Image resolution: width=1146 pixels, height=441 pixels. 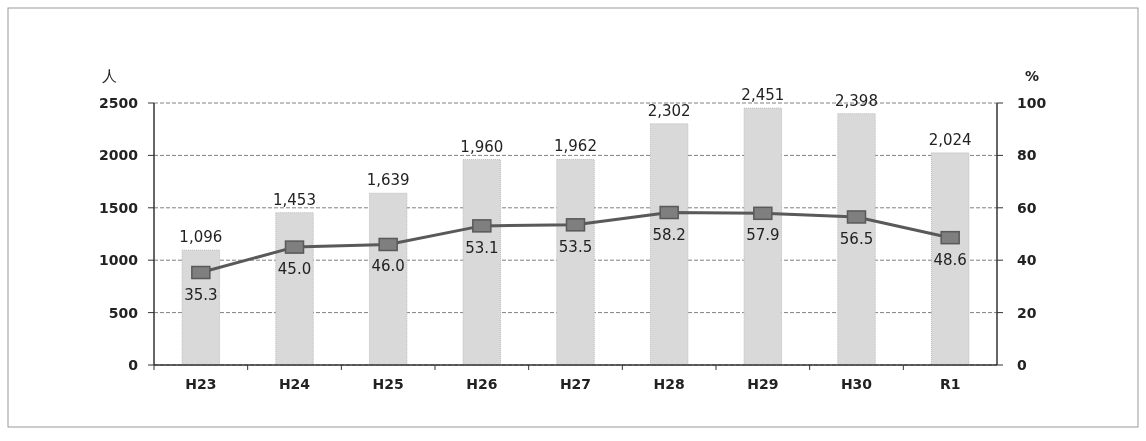 What do you see at coordinates (119, 207) in the screenshot?
I see `y-tick-label: 1500` at bounding box center [119, 207].